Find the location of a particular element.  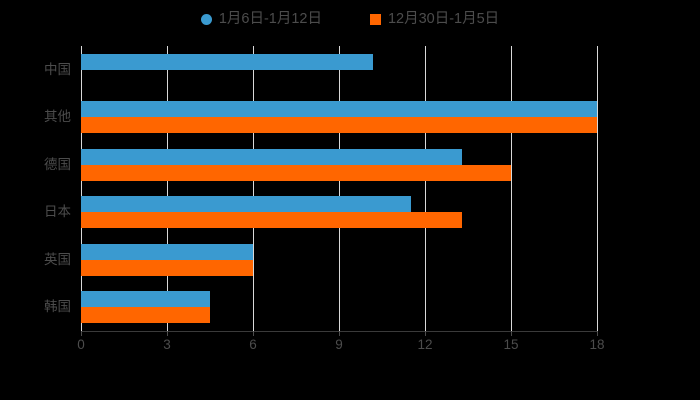

x-axis-tick-label: 15 is located at coordinates (511, 344).